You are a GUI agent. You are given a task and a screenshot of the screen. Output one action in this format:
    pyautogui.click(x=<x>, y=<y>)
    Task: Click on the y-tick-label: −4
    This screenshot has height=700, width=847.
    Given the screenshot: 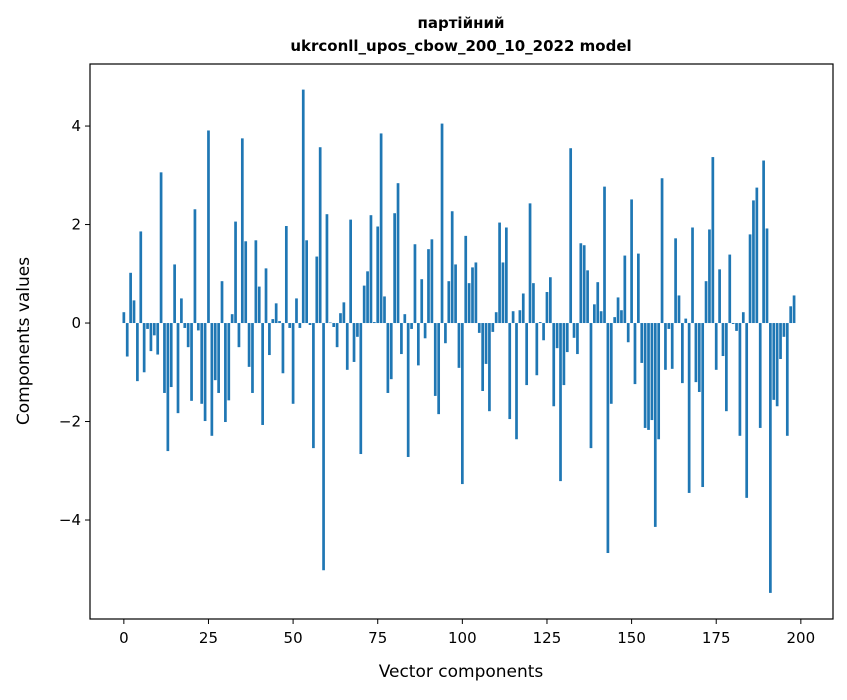 What is the action you would take?
    pyautogui.click(x=70, y=520)
    